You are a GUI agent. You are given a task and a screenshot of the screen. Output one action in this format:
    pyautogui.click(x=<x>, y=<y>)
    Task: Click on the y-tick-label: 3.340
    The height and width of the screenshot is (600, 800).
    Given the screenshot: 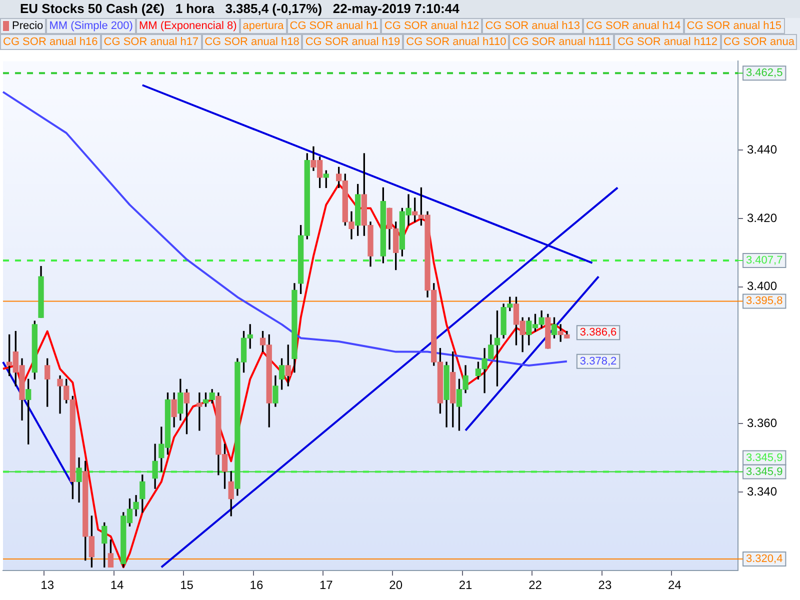 What is the action you would take?
    pyautogui.click(x=762, y=491)
    